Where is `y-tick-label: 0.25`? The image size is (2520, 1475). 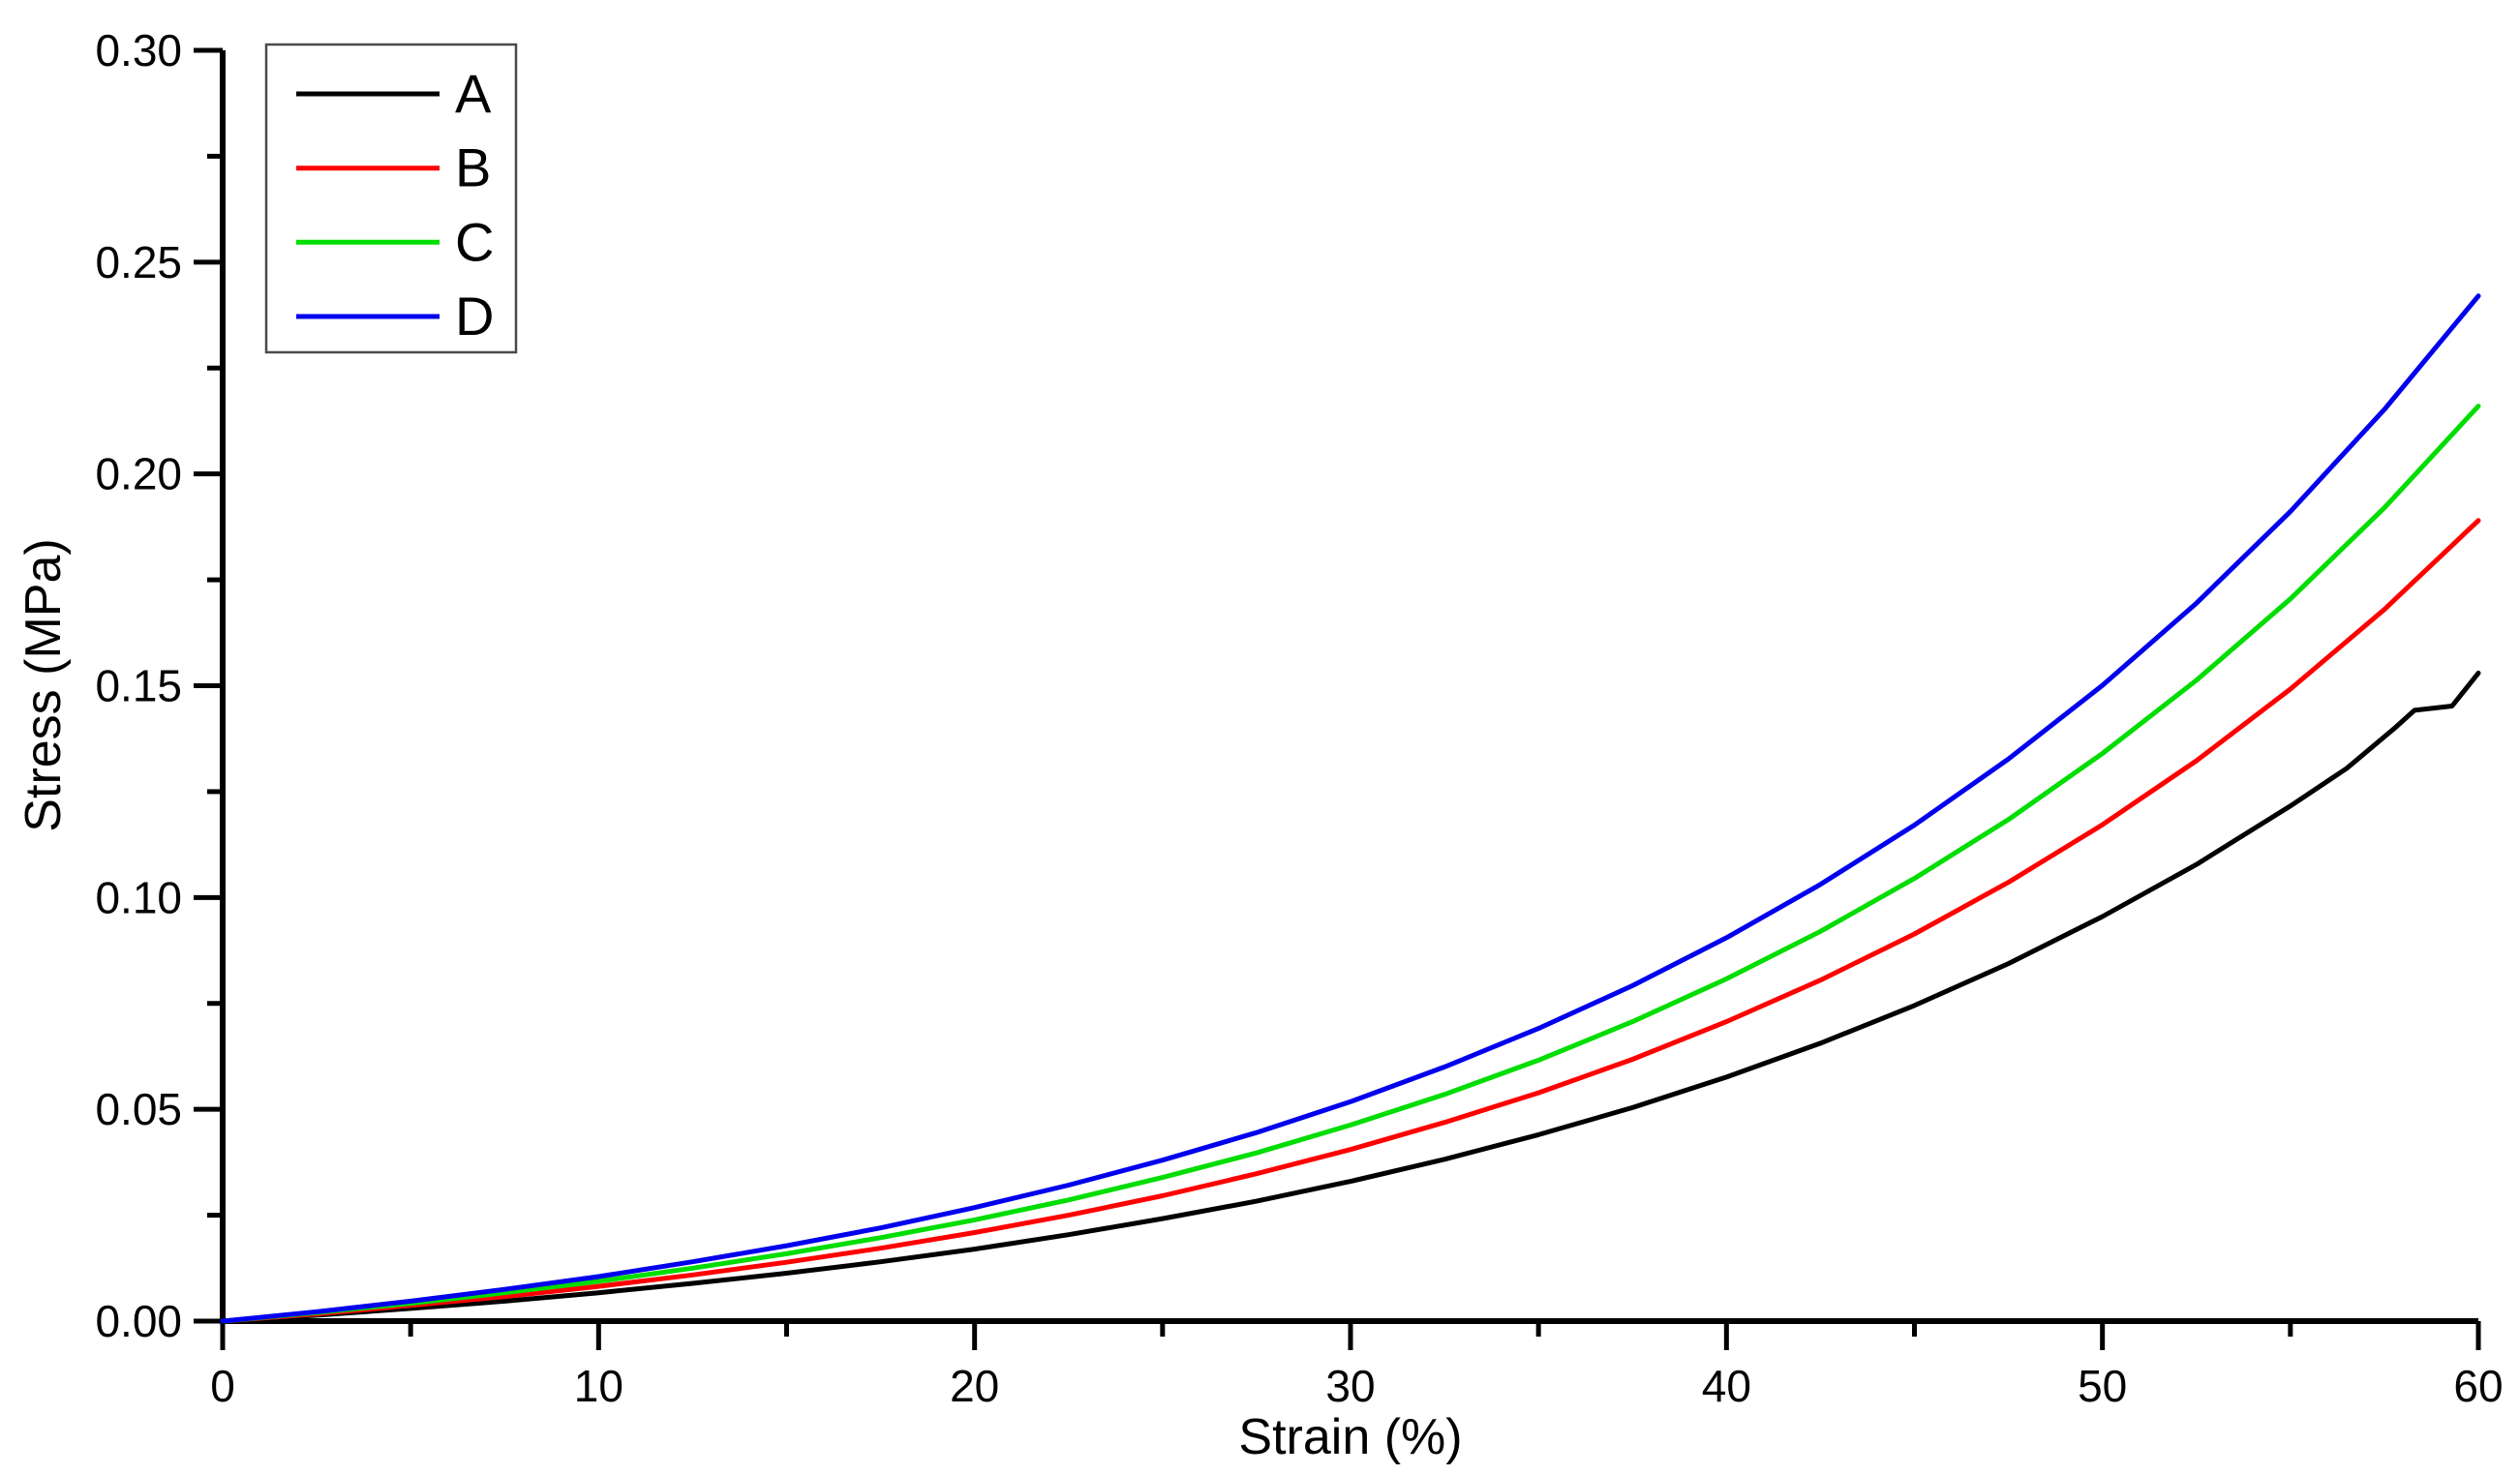
y-tick-label: 0.25 is located at coordinates (138, 262).